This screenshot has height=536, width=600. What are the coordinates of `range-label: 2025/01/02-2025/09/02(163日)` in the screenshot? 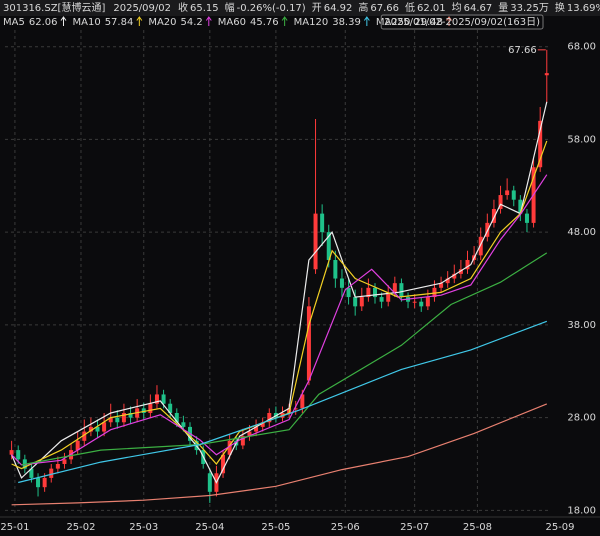 It's located at (462, 22).